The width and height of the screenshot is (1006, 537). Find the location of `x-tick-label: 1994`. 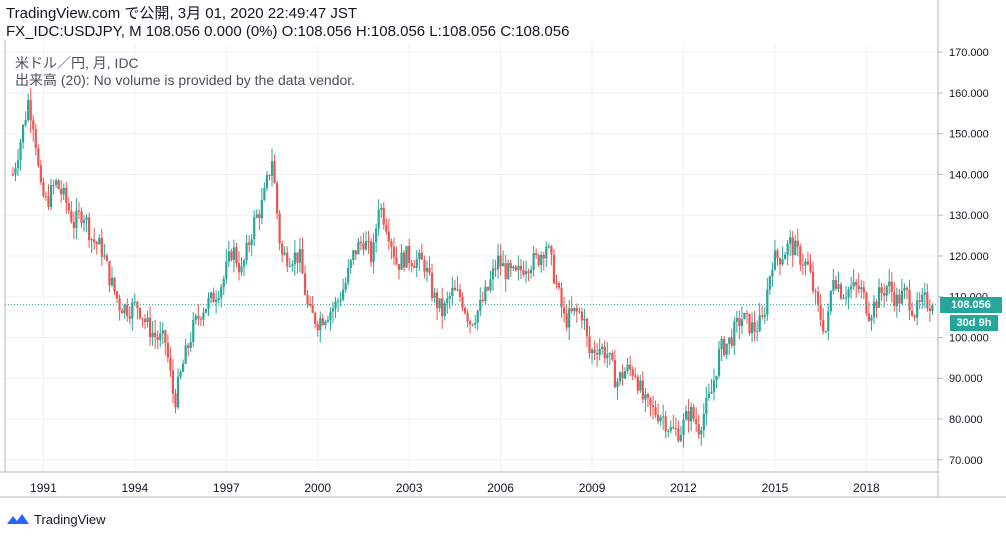

x-tick-label: 1994 is located at coordinates (134, 488).